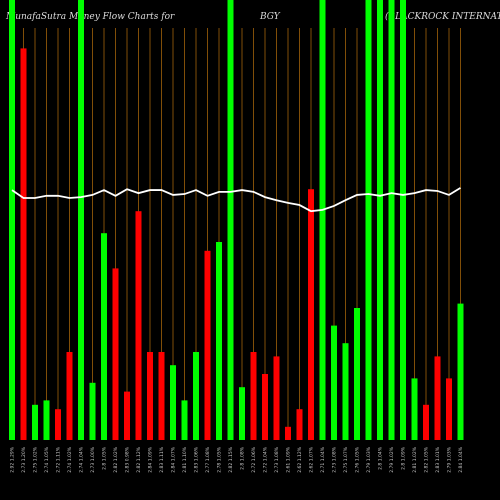 This screenshot has width=500, height=500. What do you see at coordinates (116, 459) in the screenshot?
I see `x-tick-label: 2.82 1.02%` at bounding box center [116, 459].